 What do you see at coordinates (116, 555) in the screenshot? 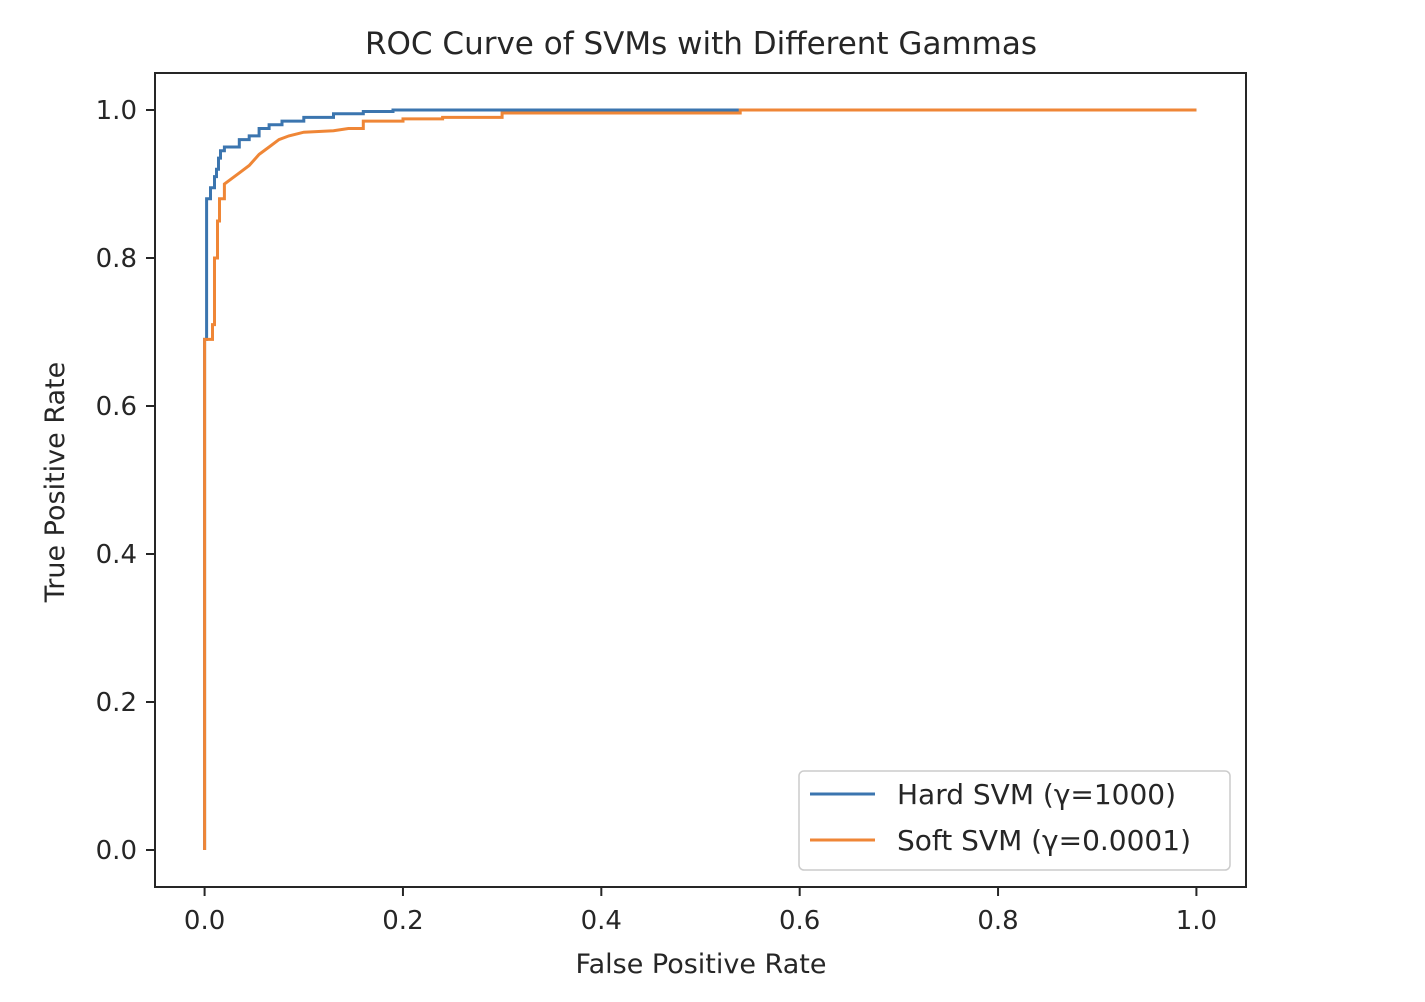
I see `y-tick-label: 0.4` at bounding box center [116, 555].